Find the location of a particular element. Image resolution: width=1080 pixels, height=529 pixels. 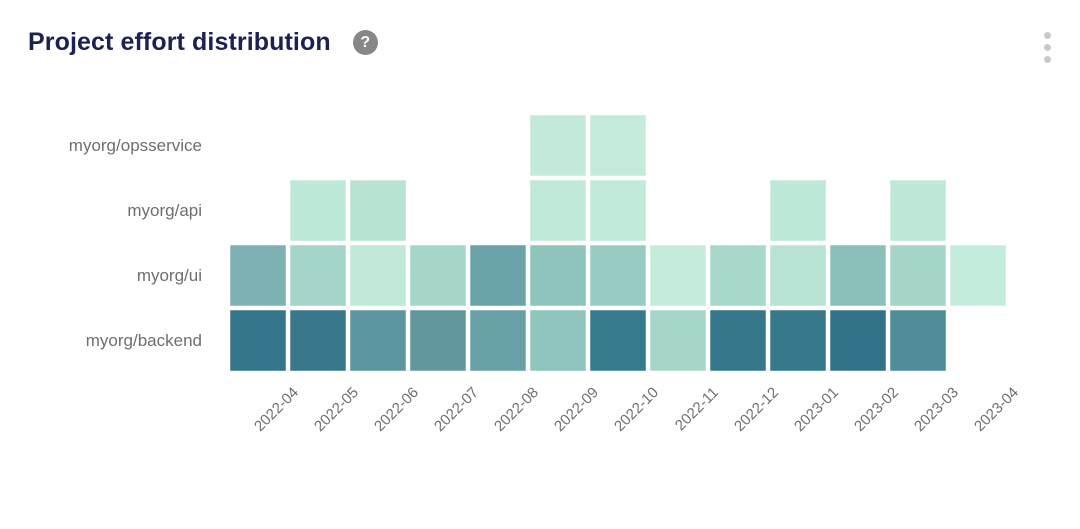

heatmap-row: myorg/backend is located at coordinates (540, 340).